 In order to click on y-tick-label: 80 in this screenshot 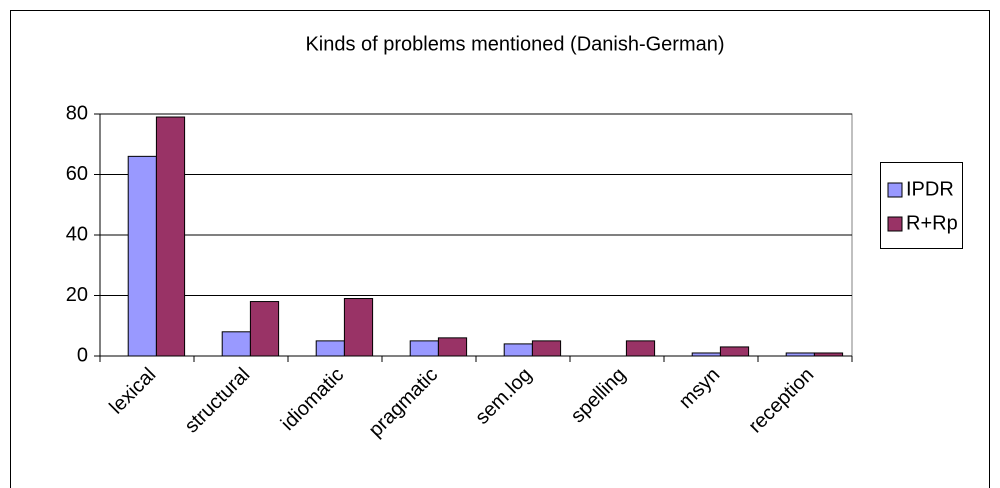, I will do `click(77, 113)`.